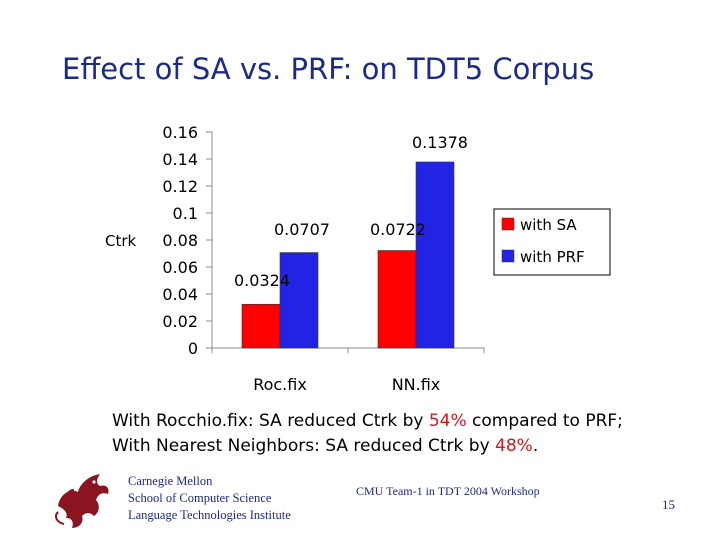 The width and height of the screenshot is (720, 540). What do you see at coordinates (302, 229) in the screenshot?
I see `data-label: 0.0707` at bounding box center [302, 229].